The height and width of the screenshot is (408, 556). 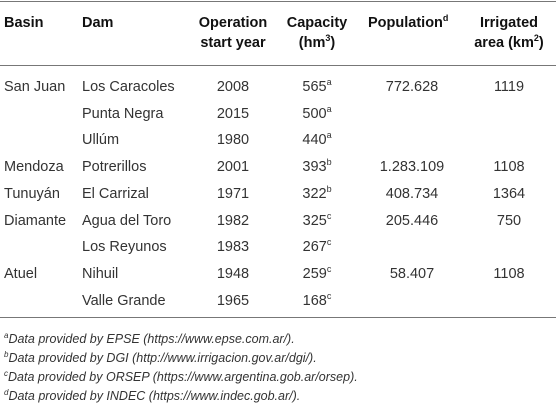 What do you see at coordinates (314, 194) in the screenshot?
I see `capacity-value: 322` at bounding box center [314, 194].